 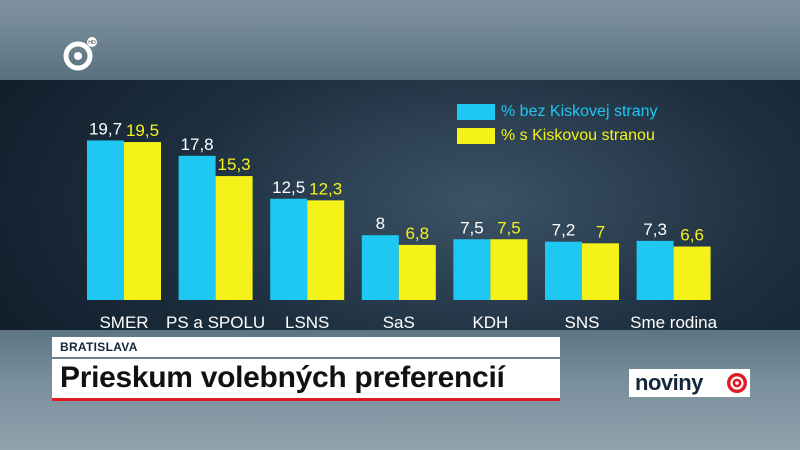 I want to click on headline-box: Prieskum volebných preferencií, so click(x=306, y=380).